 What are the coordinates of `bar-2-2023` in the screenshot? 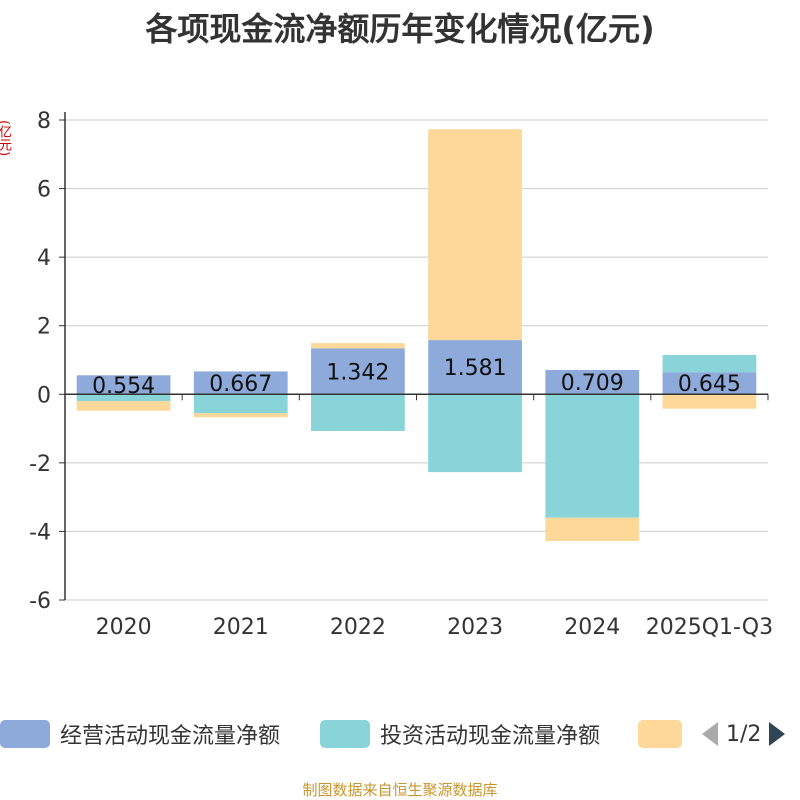 It's located at (475, 235).